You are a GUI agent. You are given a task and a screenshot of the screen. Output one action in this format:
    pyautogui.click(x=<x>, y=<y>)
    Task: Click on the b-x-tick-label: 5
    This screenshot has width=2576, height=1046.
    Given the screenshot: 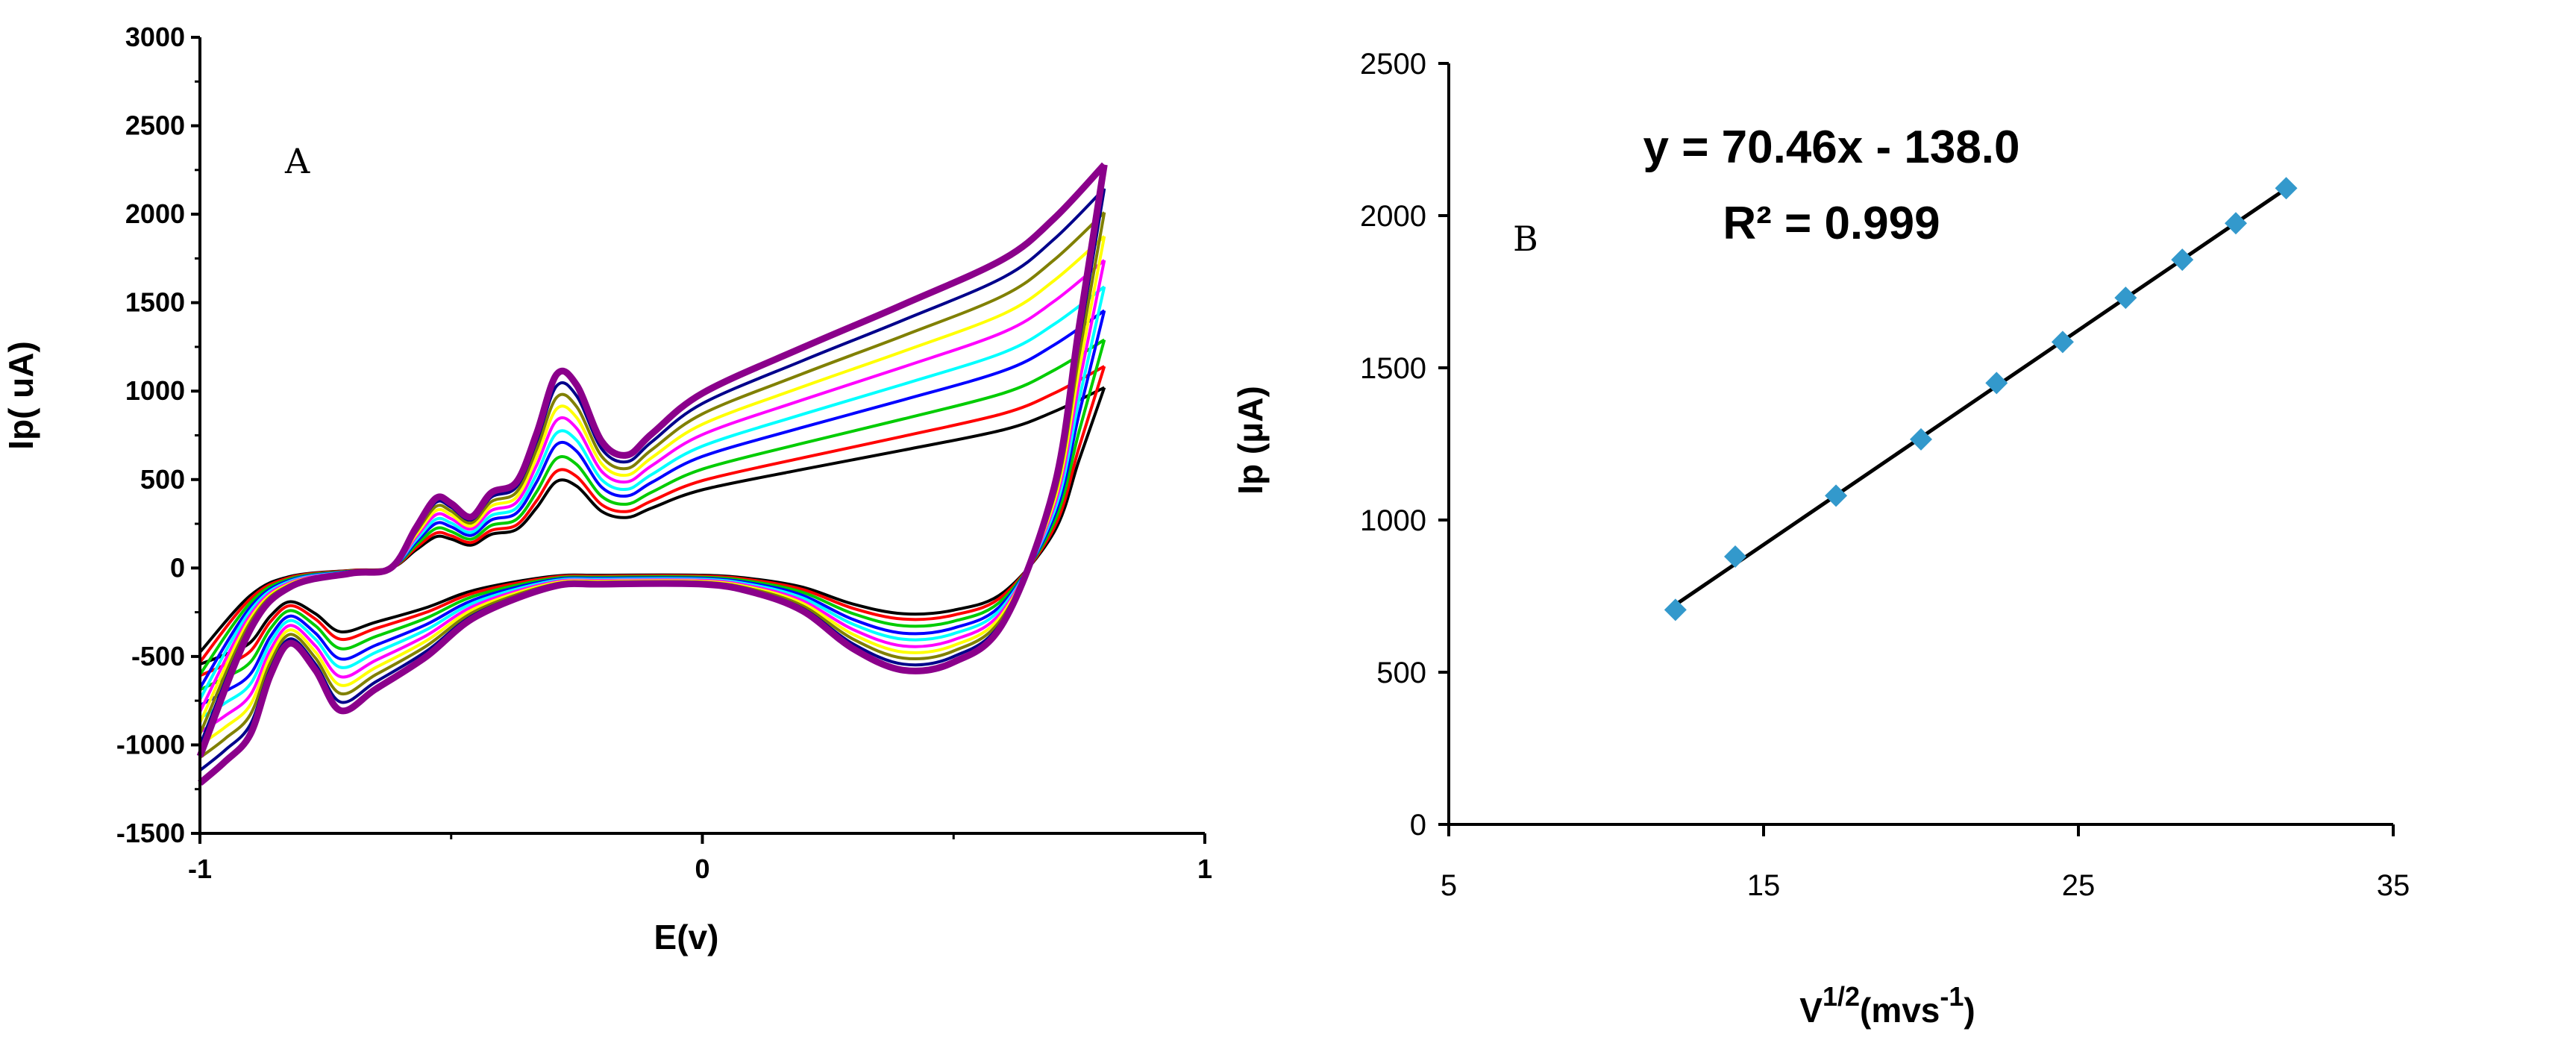 What is the action you would take?
    pyautogui.click(x=1449, y=885)
    